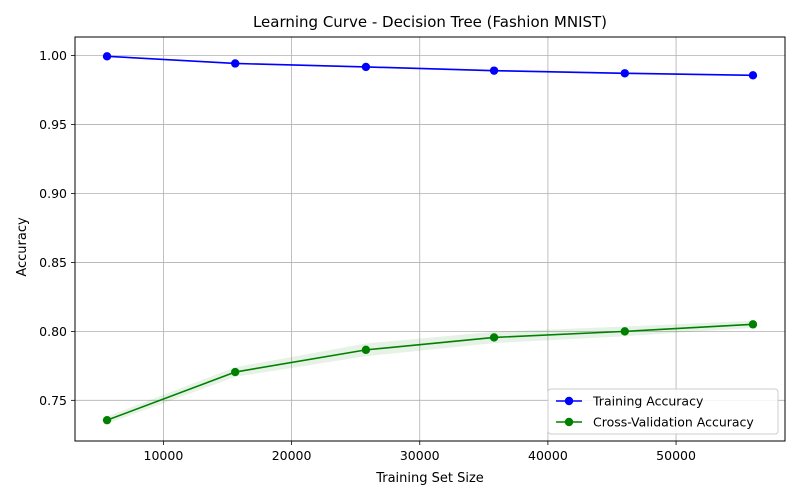  What do you see at coordinates (57, 228) in the screenshot?
I see `y-axis-ticks: 0.75 0.80 0.85 0.90 0.95 1.00` at bounding box center [57, 228].